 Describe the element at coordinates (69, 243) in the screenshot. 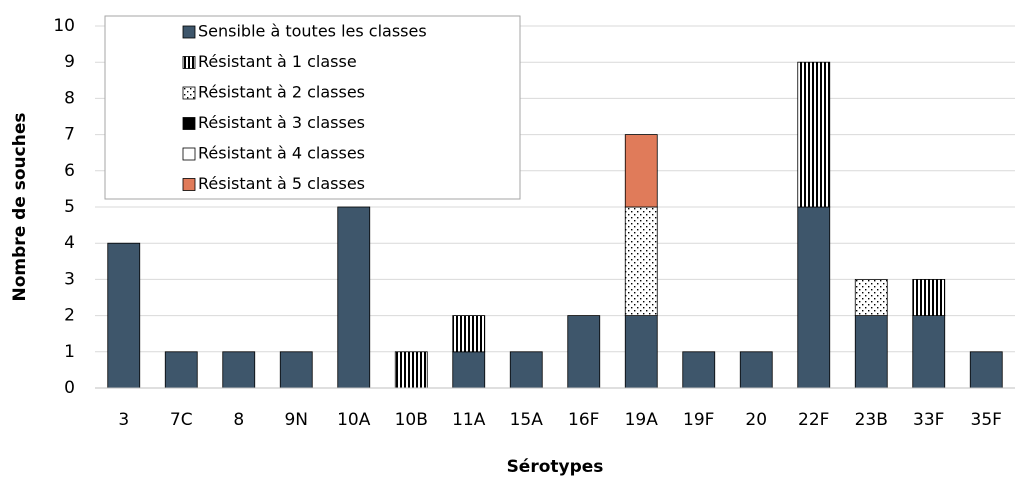

I see `y-tick-label: 4` at that location.